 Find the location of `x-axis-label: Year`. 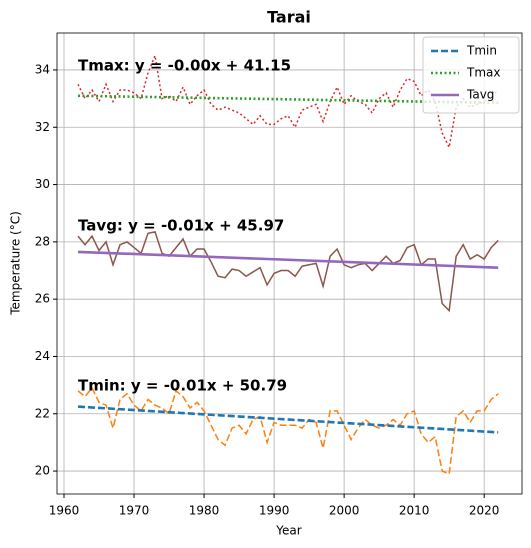

x-axis-label: Year is located at coordinates (288, 531).